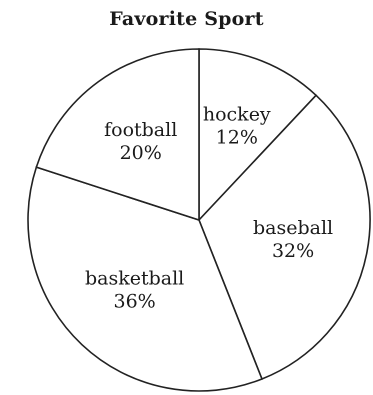 The image size is (373, 395). What do you see at coordinates (293, 251) in the screenshot?
I see `slice-value-baseball: 32%` at bounding box center [293, 251].